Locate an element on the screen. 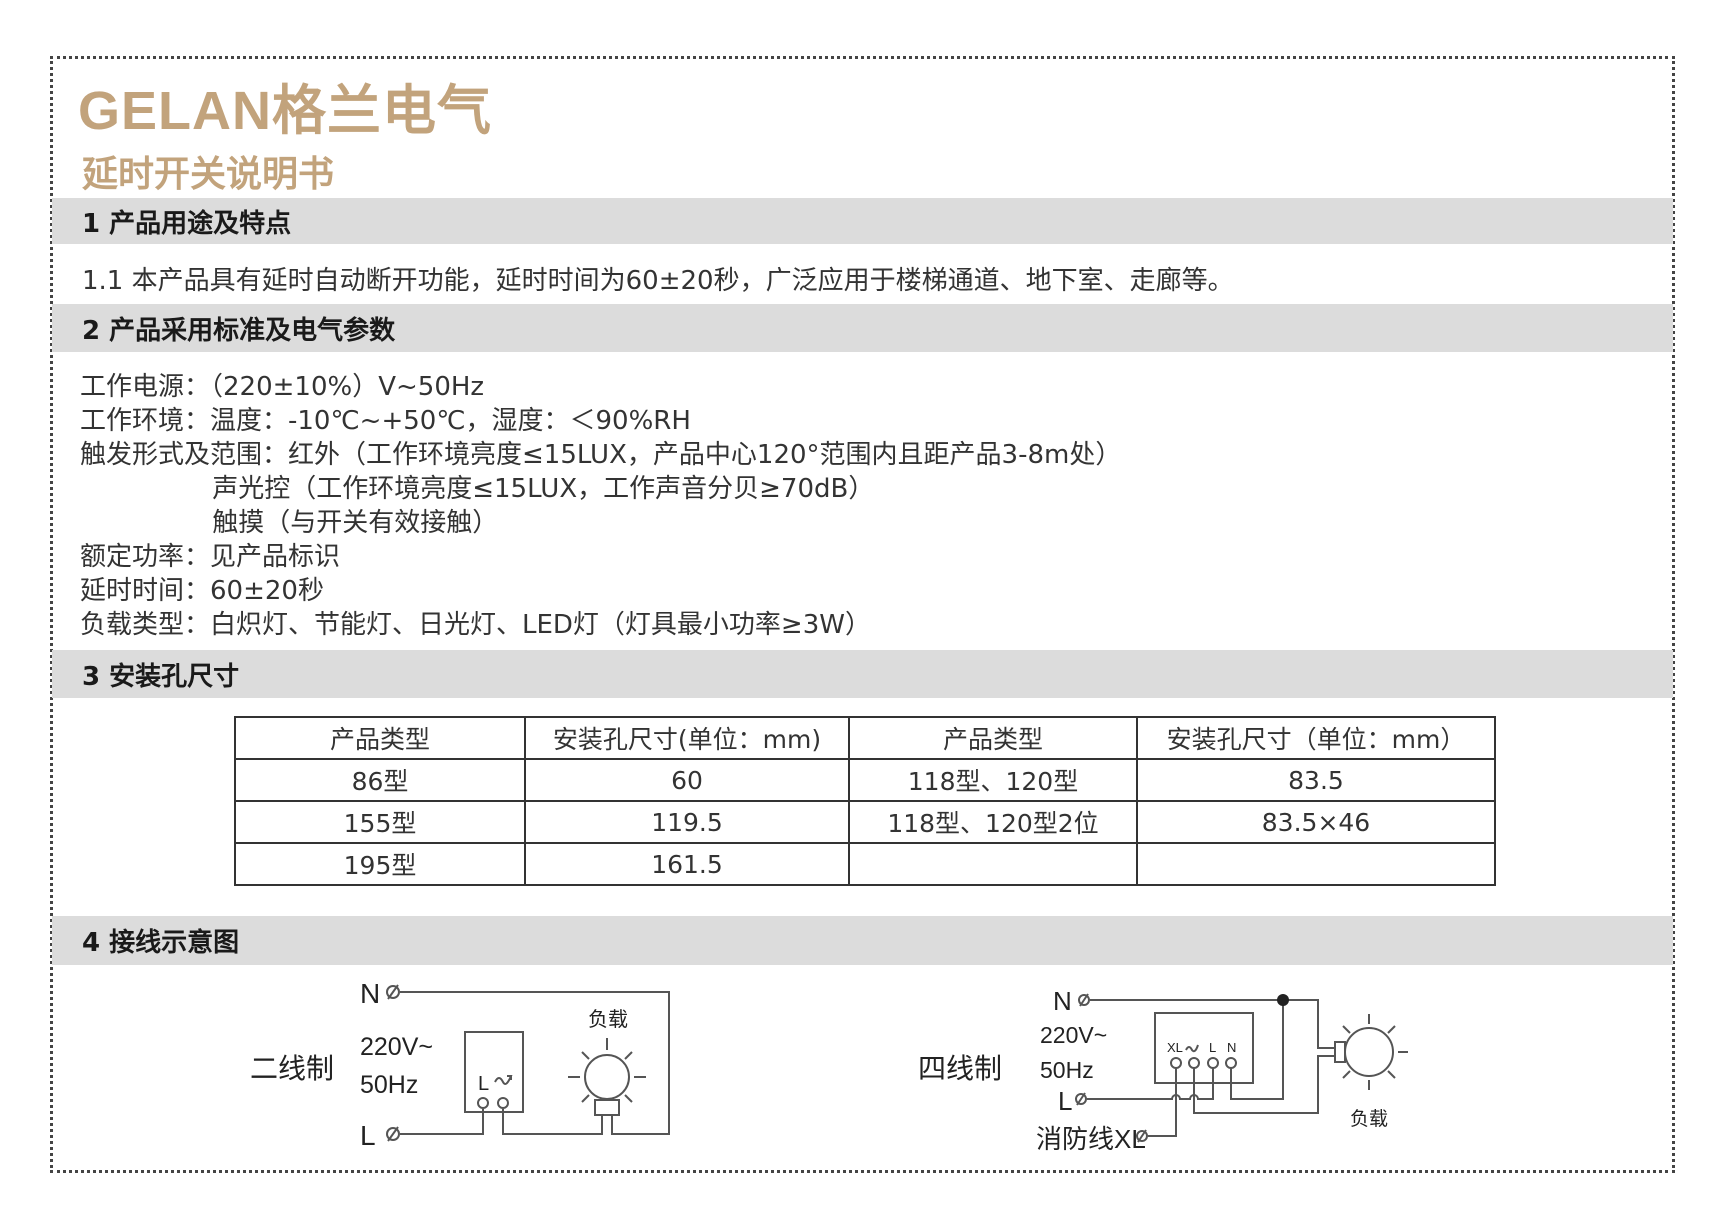 This screenshot has width=1717, height=1228. table-cell: 83.5×46 is located at coordinates (1316, 822).